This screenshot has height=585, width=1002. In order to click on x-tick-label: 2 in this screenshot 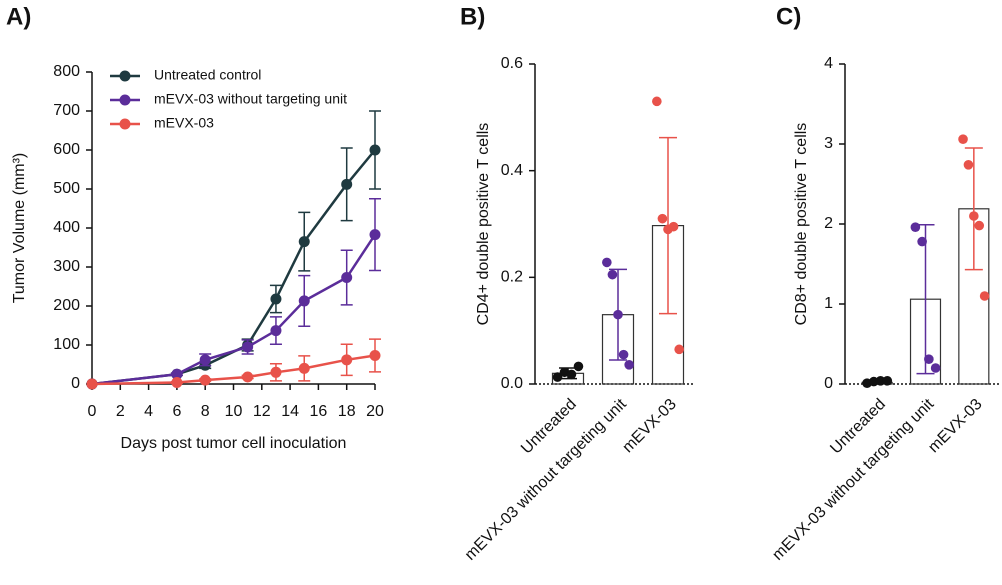, I will do `click(120, 411)`.